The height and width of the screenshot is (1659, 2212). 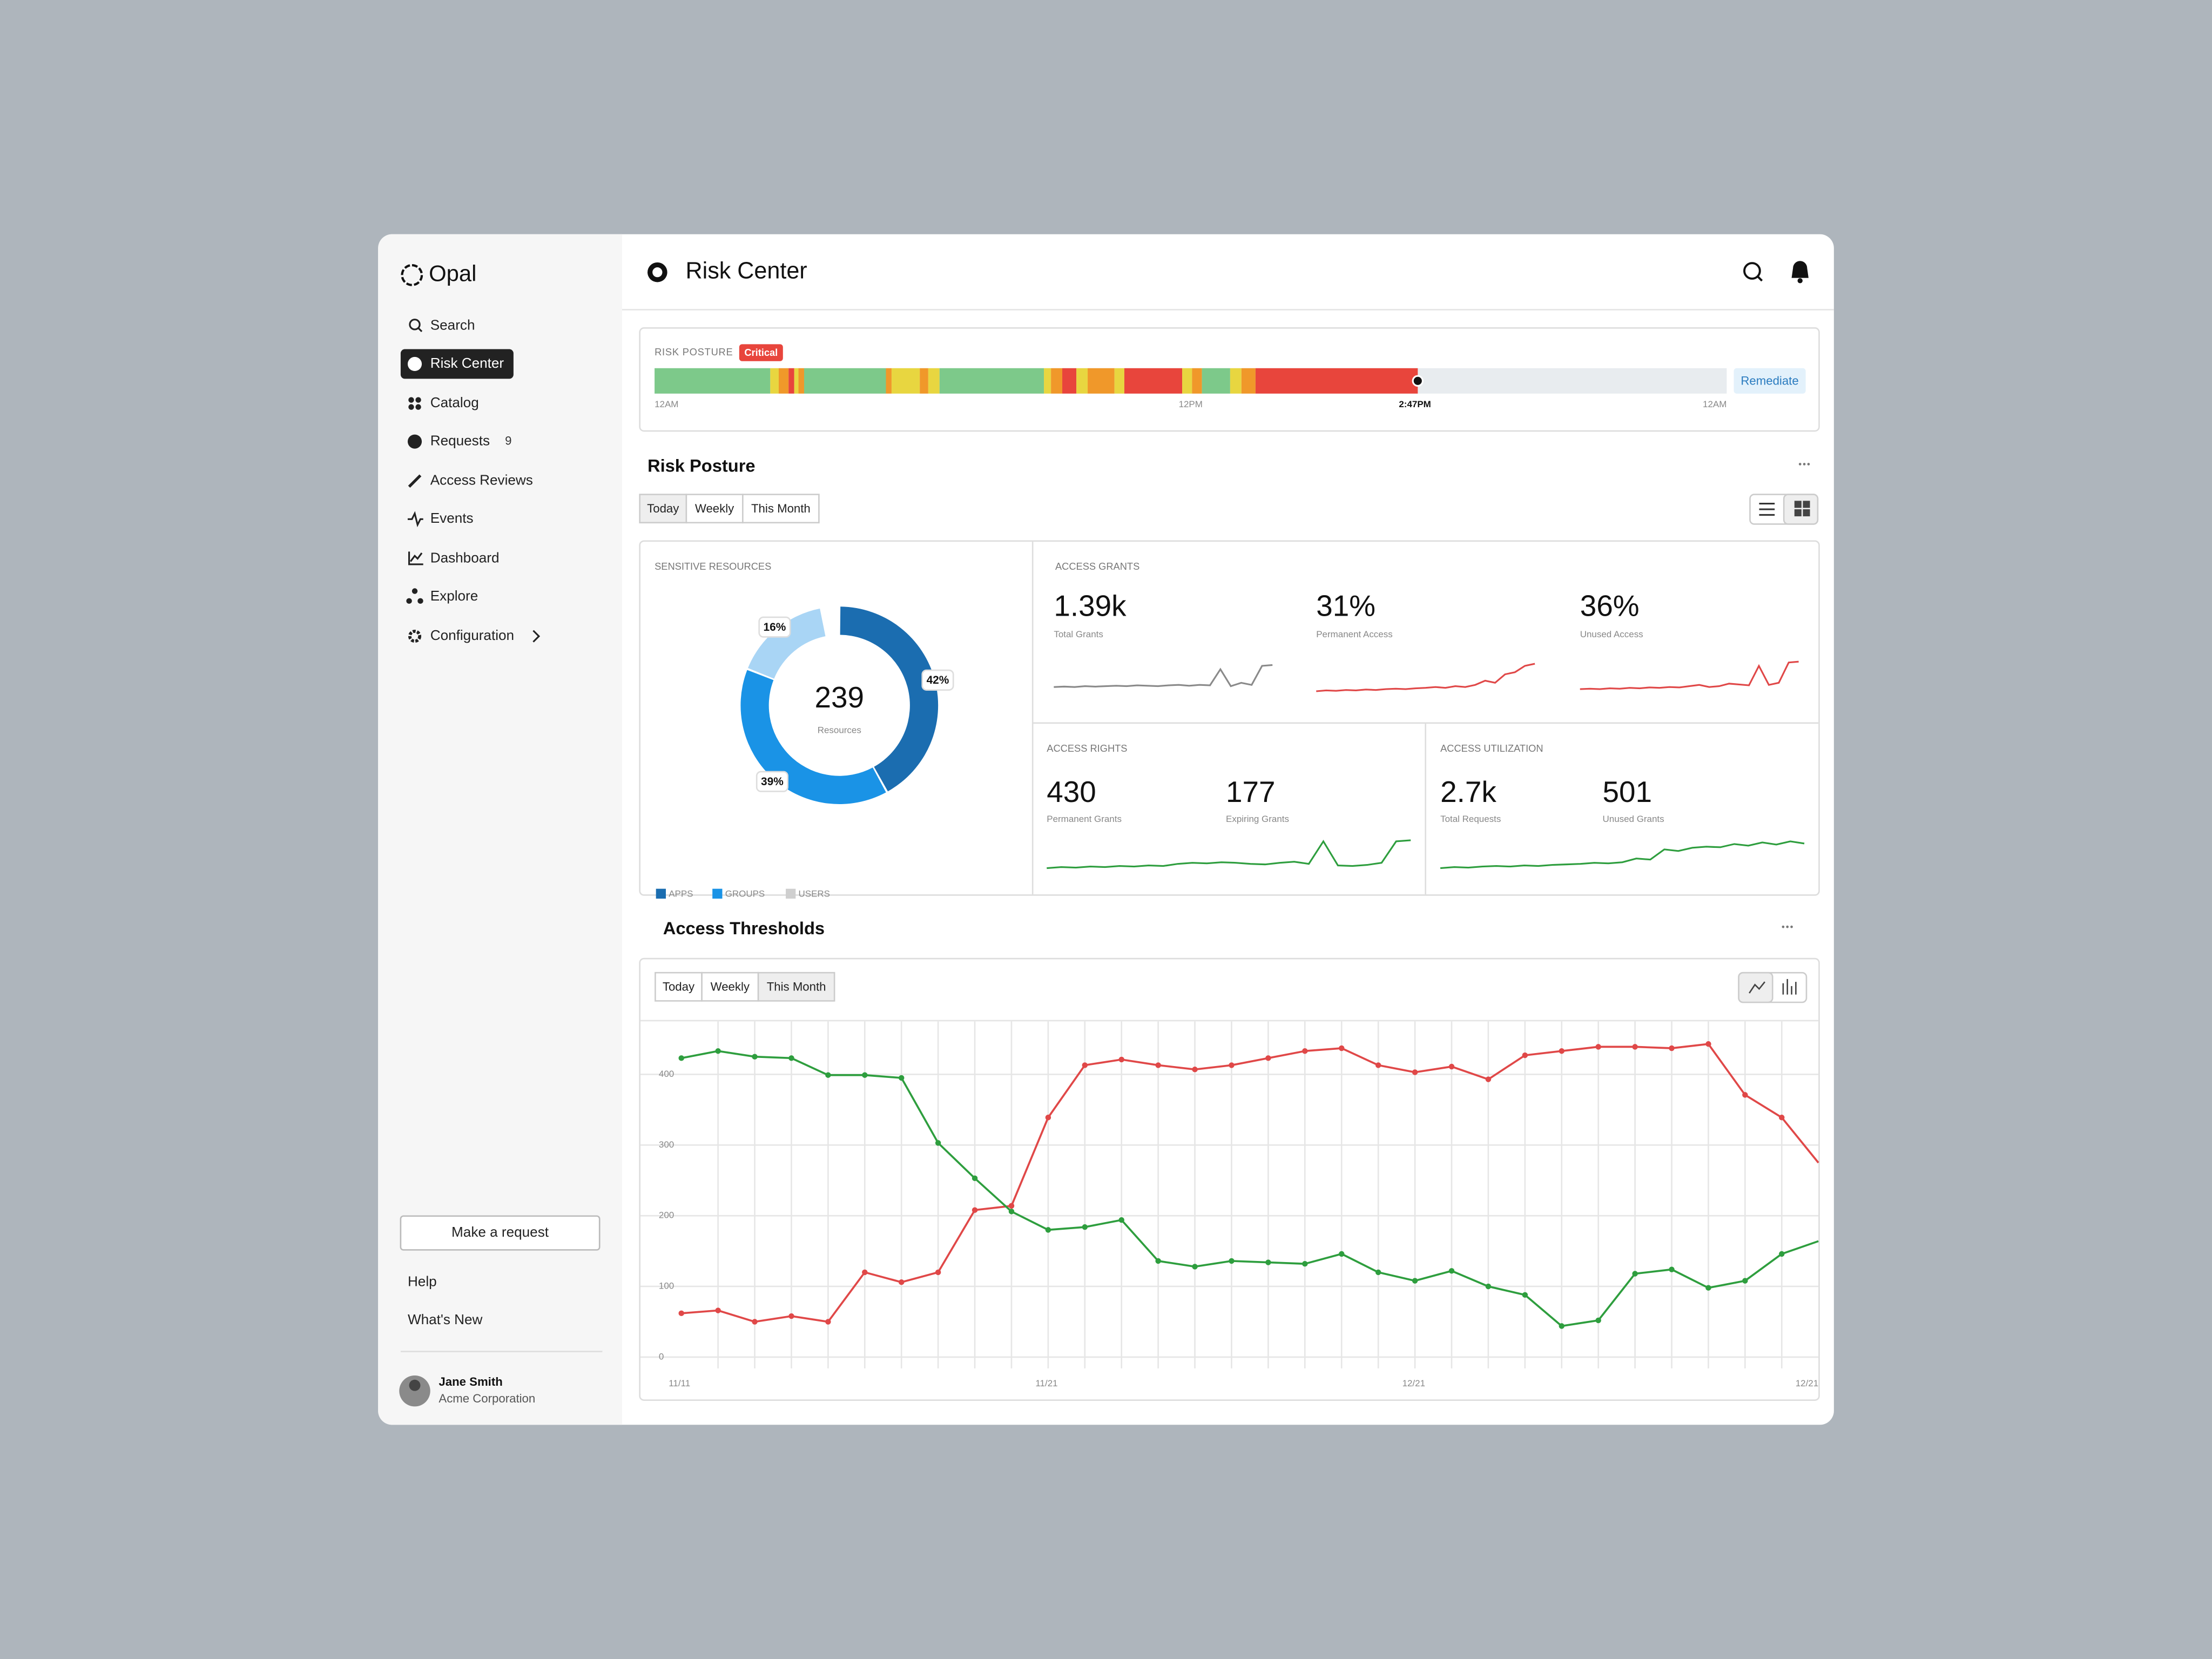 I want to click on dashboard-icon, so click(x=415, y=558).